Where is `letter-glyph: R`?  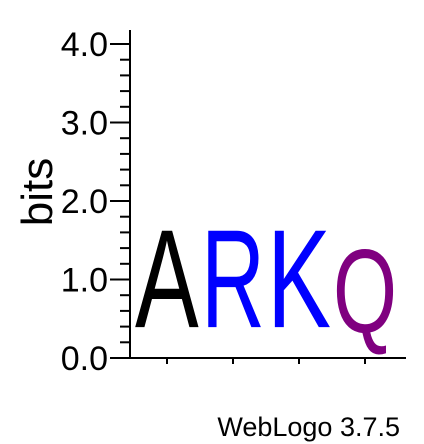
letter-glyph: R is located at coordinates (233, 278).